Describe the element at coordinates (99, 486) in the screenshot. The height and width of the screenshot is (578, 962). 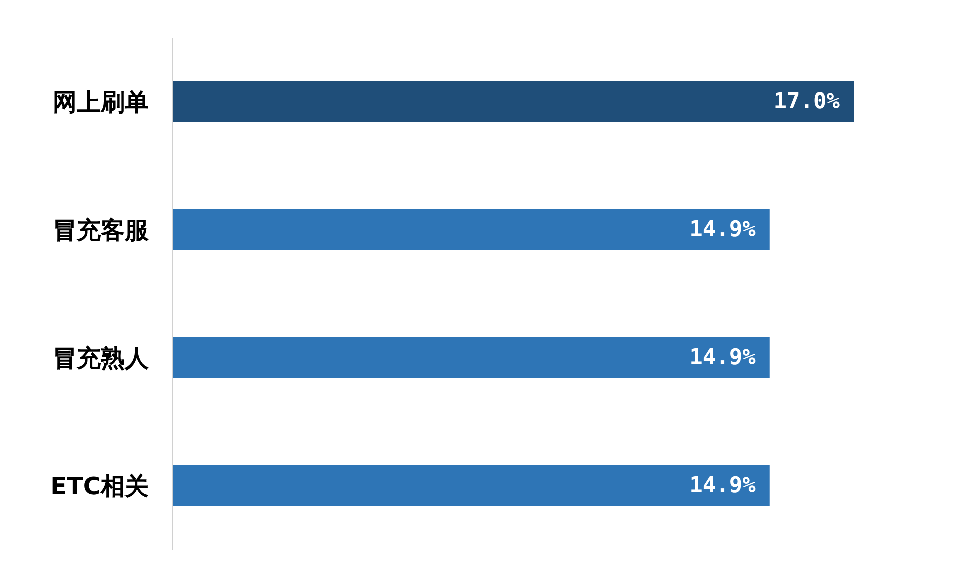
I see `y-tick-label: ETC相关` at that location.